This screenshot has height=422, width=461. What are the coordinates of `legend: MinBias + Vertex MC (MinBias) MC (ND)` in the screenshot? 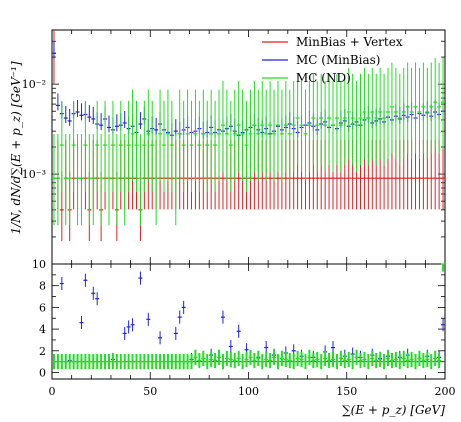 It's located at (332, 60).